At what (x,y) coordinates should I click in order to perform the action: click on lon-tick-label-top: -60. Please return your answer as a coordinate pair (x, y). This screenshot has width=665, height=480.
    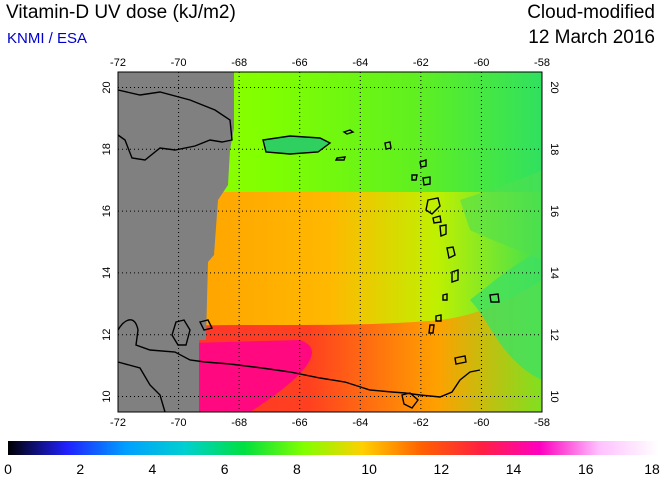
    Looking at the image, I should click on (481, 63).